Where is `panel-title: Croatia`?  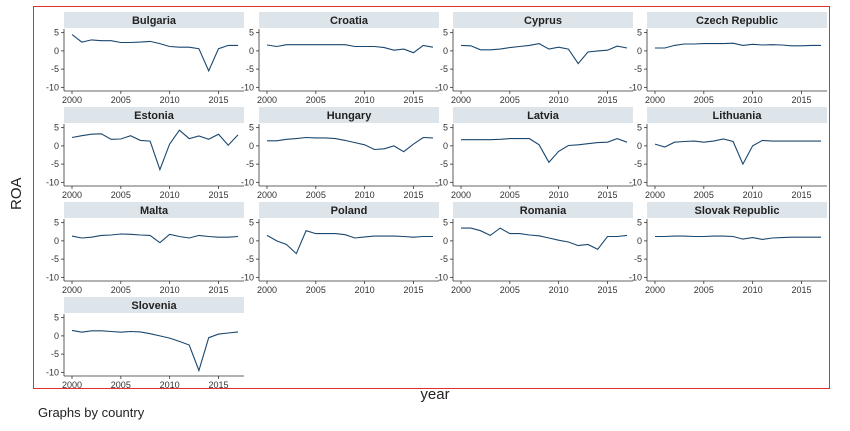 panel-title: Croatia is located at coordinates (349, 21).